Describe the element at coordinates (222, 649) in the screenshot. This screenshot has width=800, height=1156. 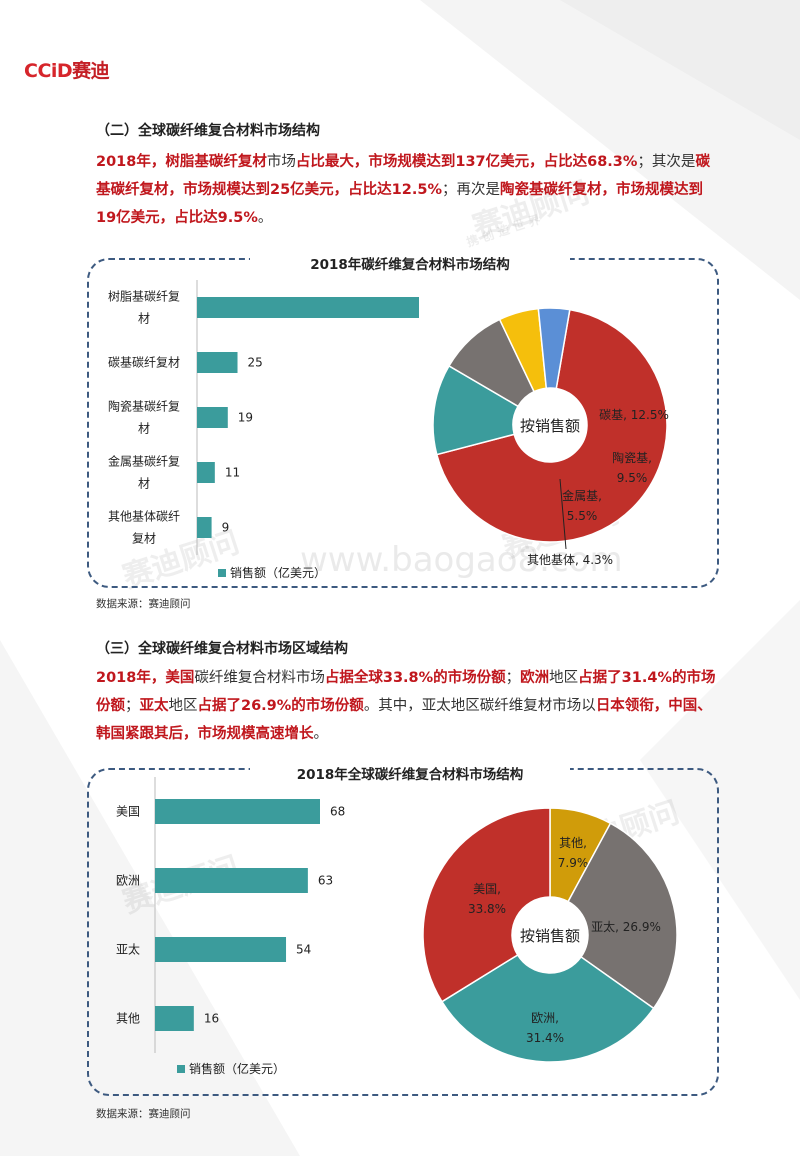
I see `section-title: （三）全球碳纤维复合材料市场区域结构` at that location.